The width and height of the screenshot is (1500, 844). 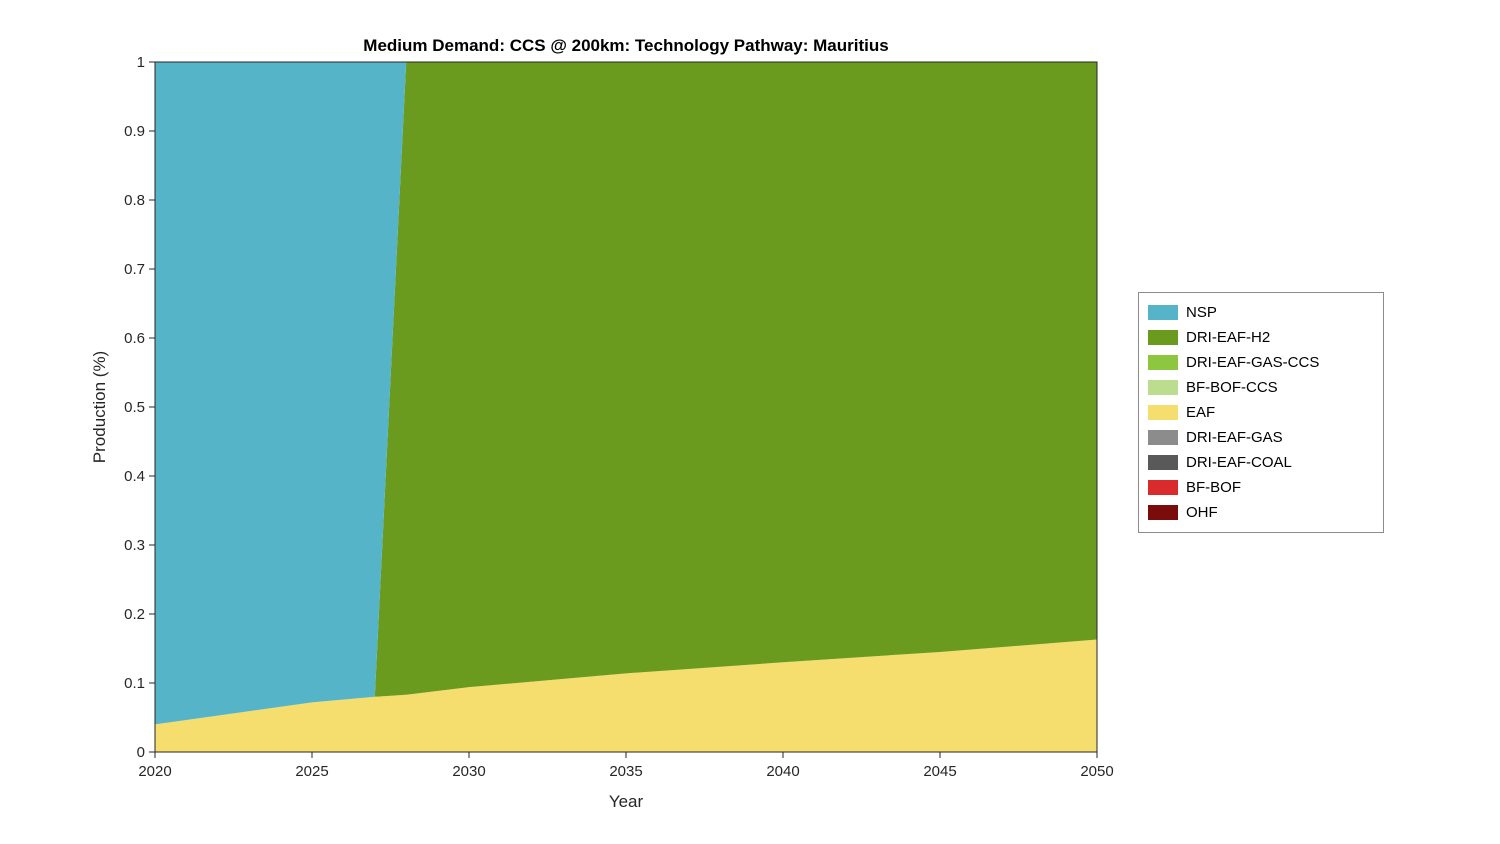 I want to click on legend-item-DRI-EAF-COAL: DRI-EAF-COAL, so click(x=1261, y=462).